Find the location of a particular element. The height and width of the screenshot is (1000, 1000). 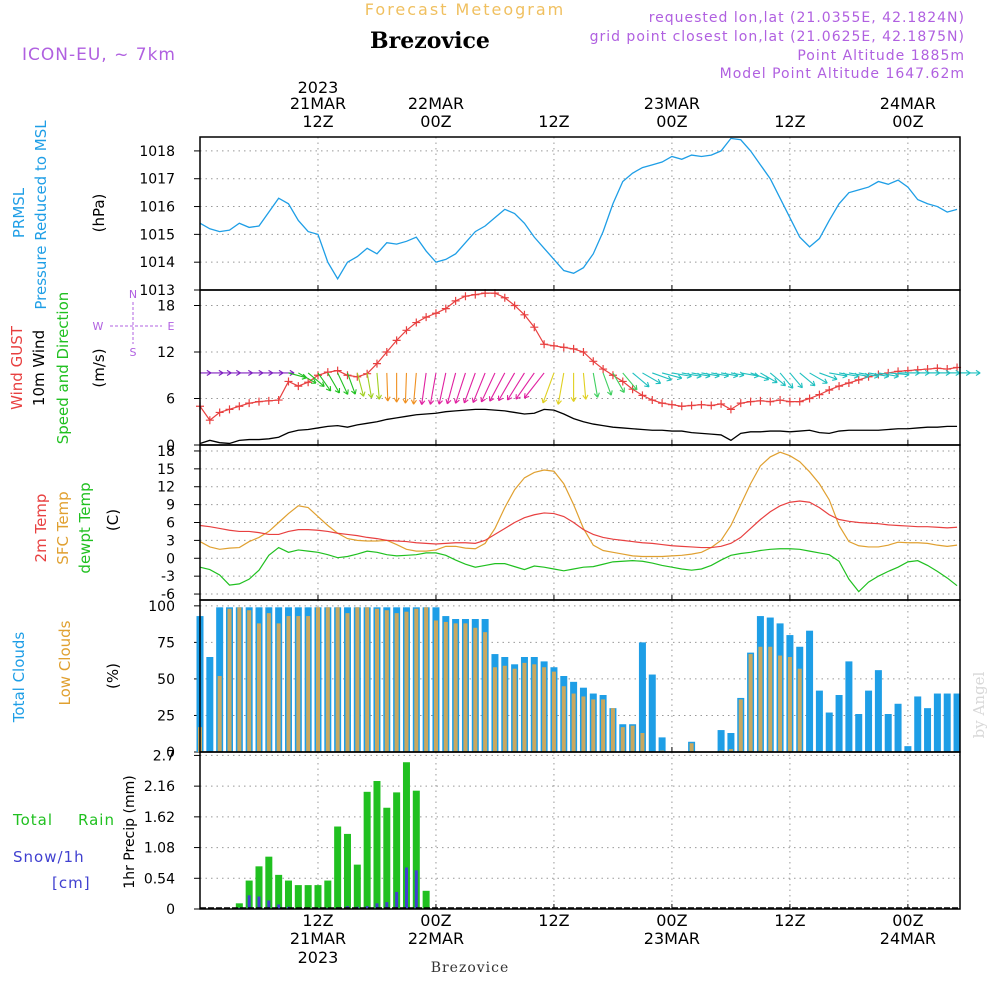

y-tick-label: 0 is located at coordinates (170, 910).